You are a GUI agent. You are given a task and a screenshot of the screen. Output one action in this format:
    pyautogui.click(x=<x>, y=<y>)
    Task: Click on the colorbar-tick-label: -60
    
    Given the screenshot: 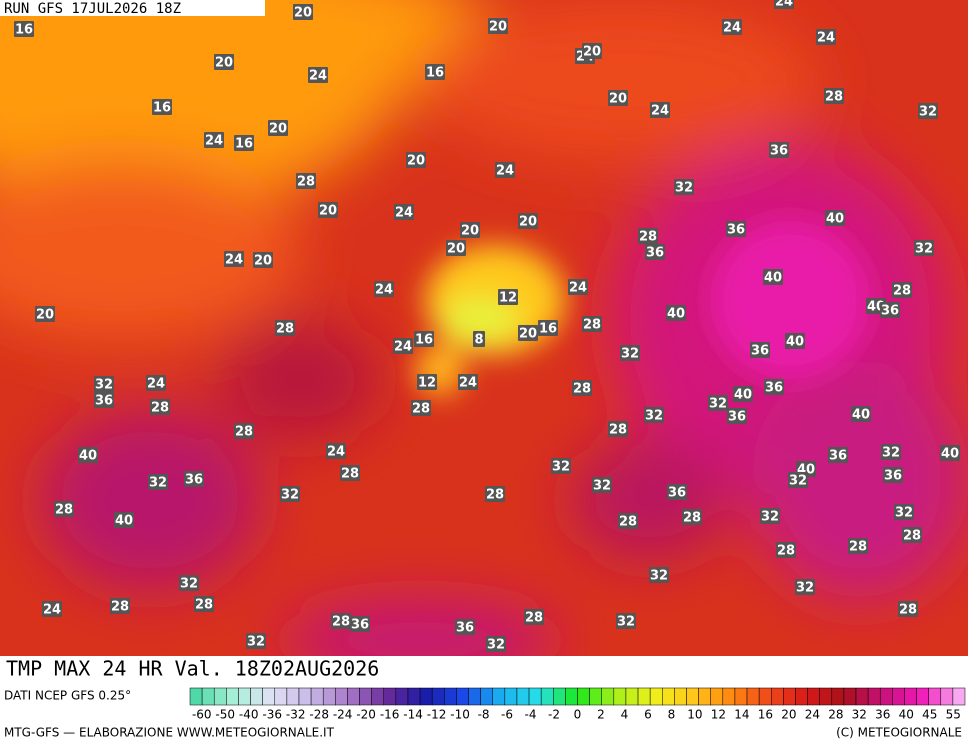 What is the action you would take?
    pyautogui.click(x=202, y=715)
    